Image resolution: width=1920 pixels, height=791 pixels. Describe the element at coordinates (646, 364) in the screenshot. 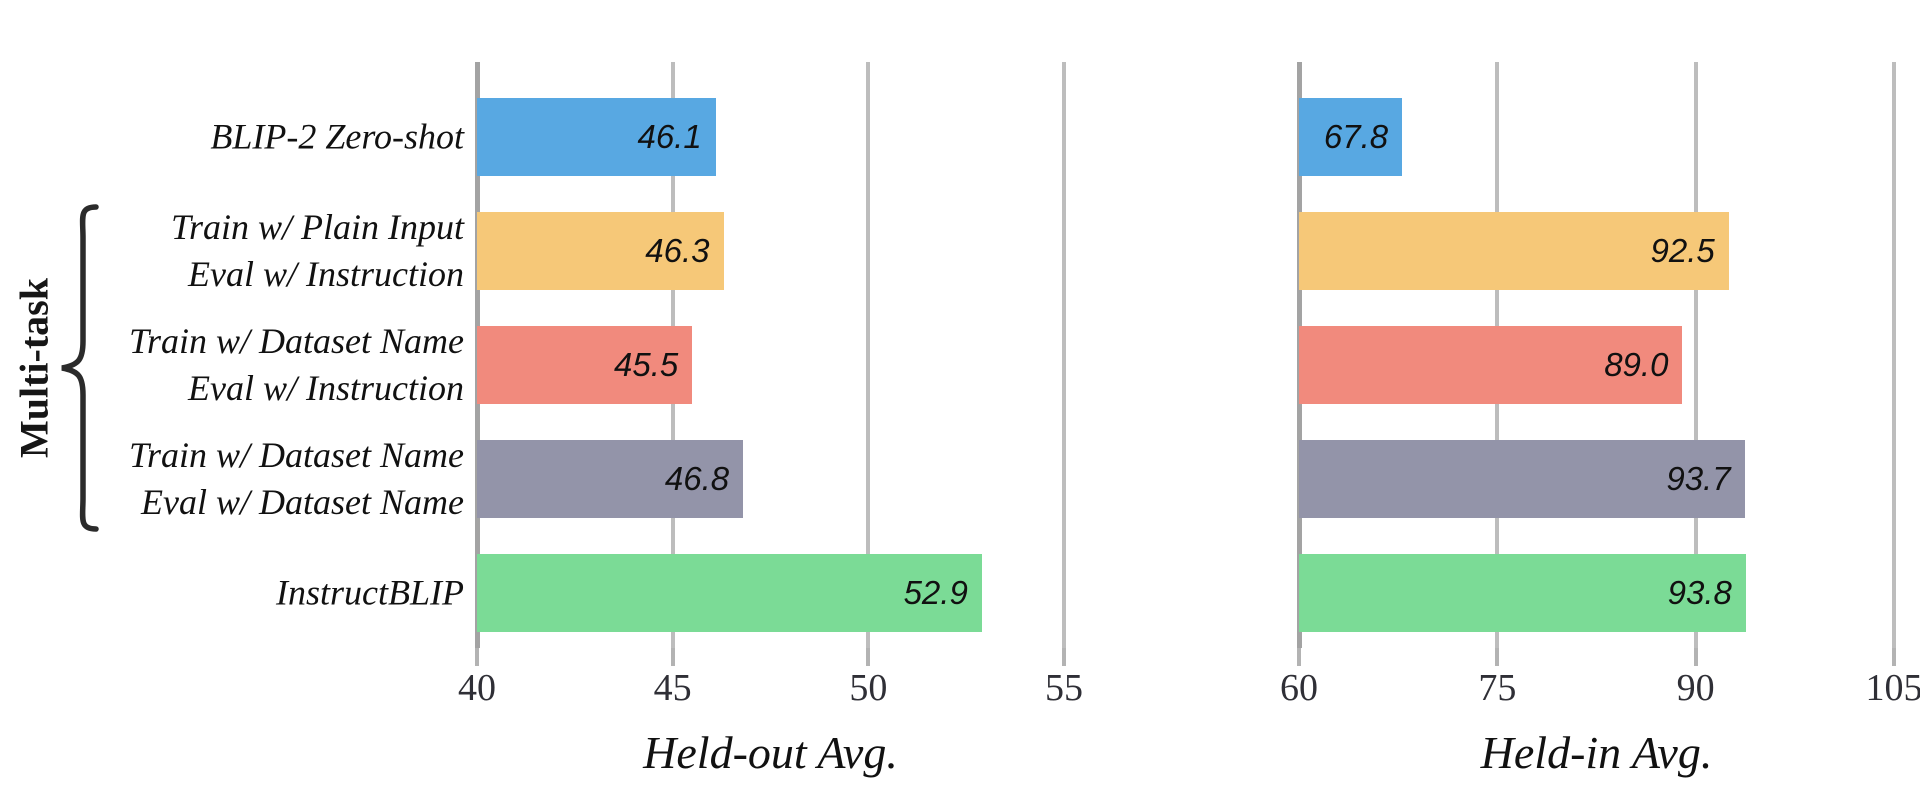

I see `bar-value-label: 45.5` at that location.